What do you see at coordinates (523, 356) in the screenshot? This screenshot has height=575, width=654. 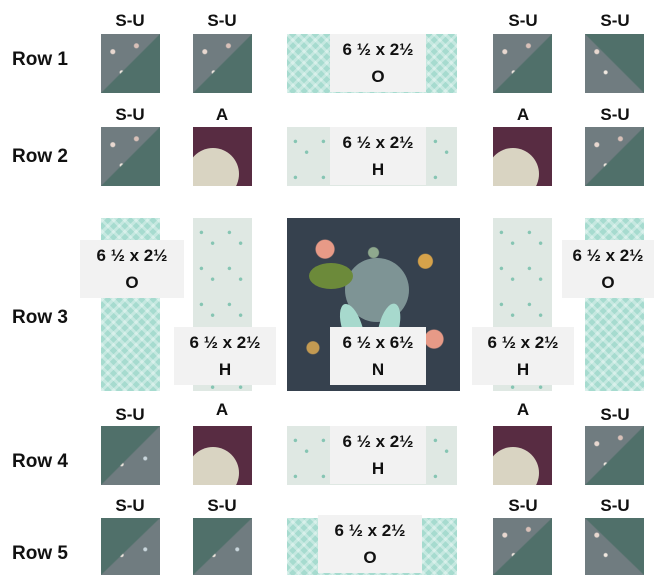 I see `inner-size-tag-right: 6 ½ x 2½ H` at bounding box center [523, 356].